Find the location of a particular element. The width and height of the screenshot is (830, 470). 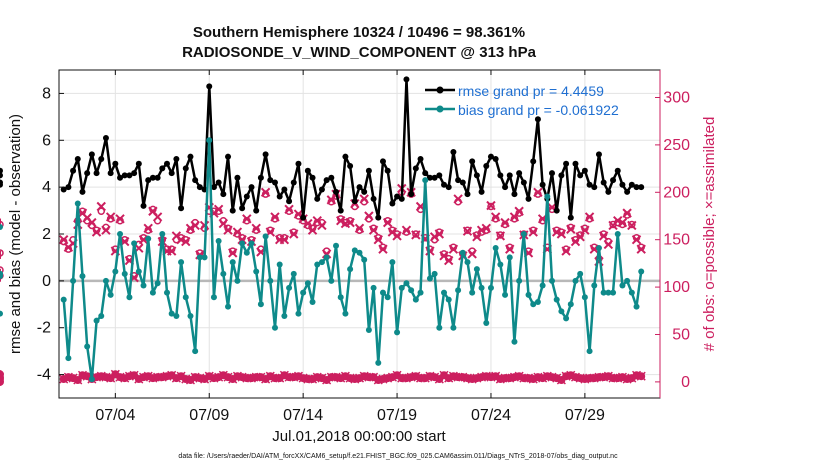

y-right-tick-label-0: 0 is located at coordinates (685, 382).